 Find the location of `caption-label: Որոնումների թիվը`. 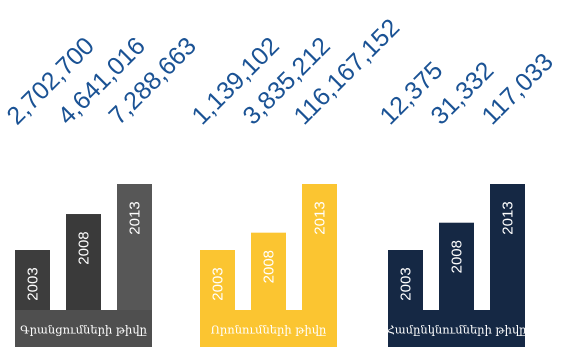

caption-label: Որոնումների թիվը is located at coordinates (269, 330).